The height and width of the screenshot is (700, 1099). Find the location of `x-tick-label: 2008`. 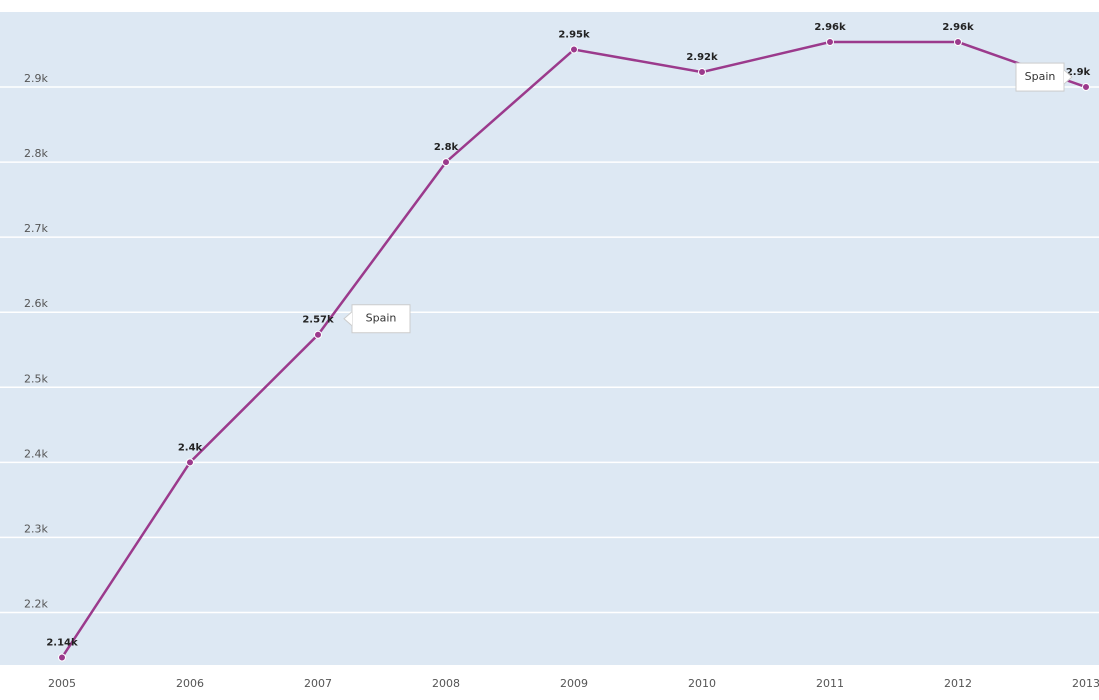

x-tick-label: 2008 is located at coordinates (446, 683).